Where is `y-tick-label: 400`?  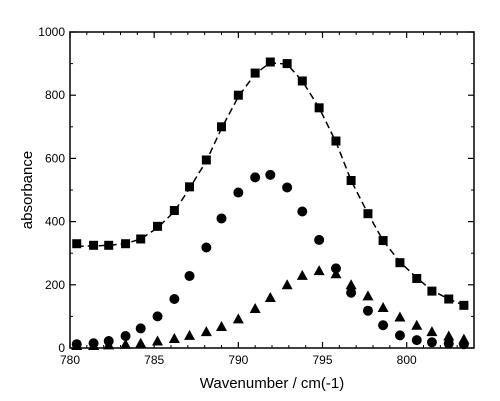
y-tick-label: 400 is located at coordinates (55, 222).